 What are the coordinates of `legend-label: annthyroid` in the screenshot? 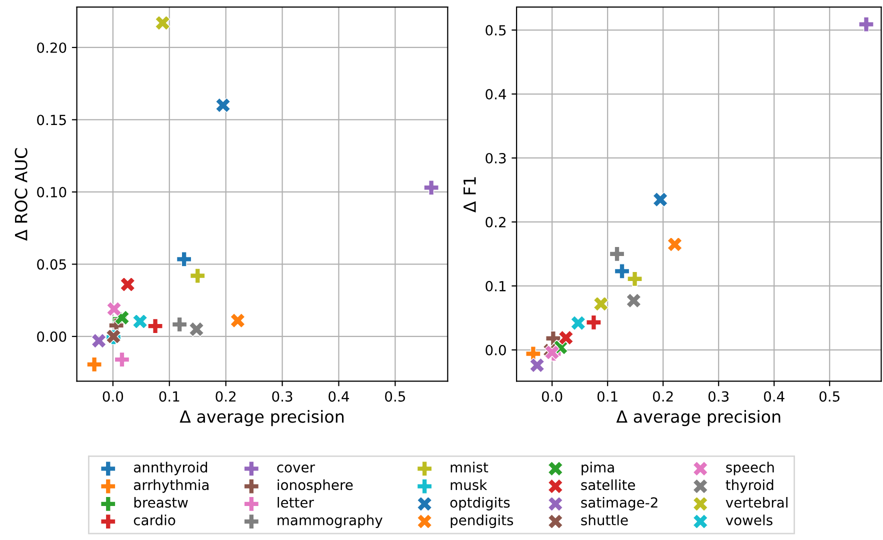 It's located at (171, 469).